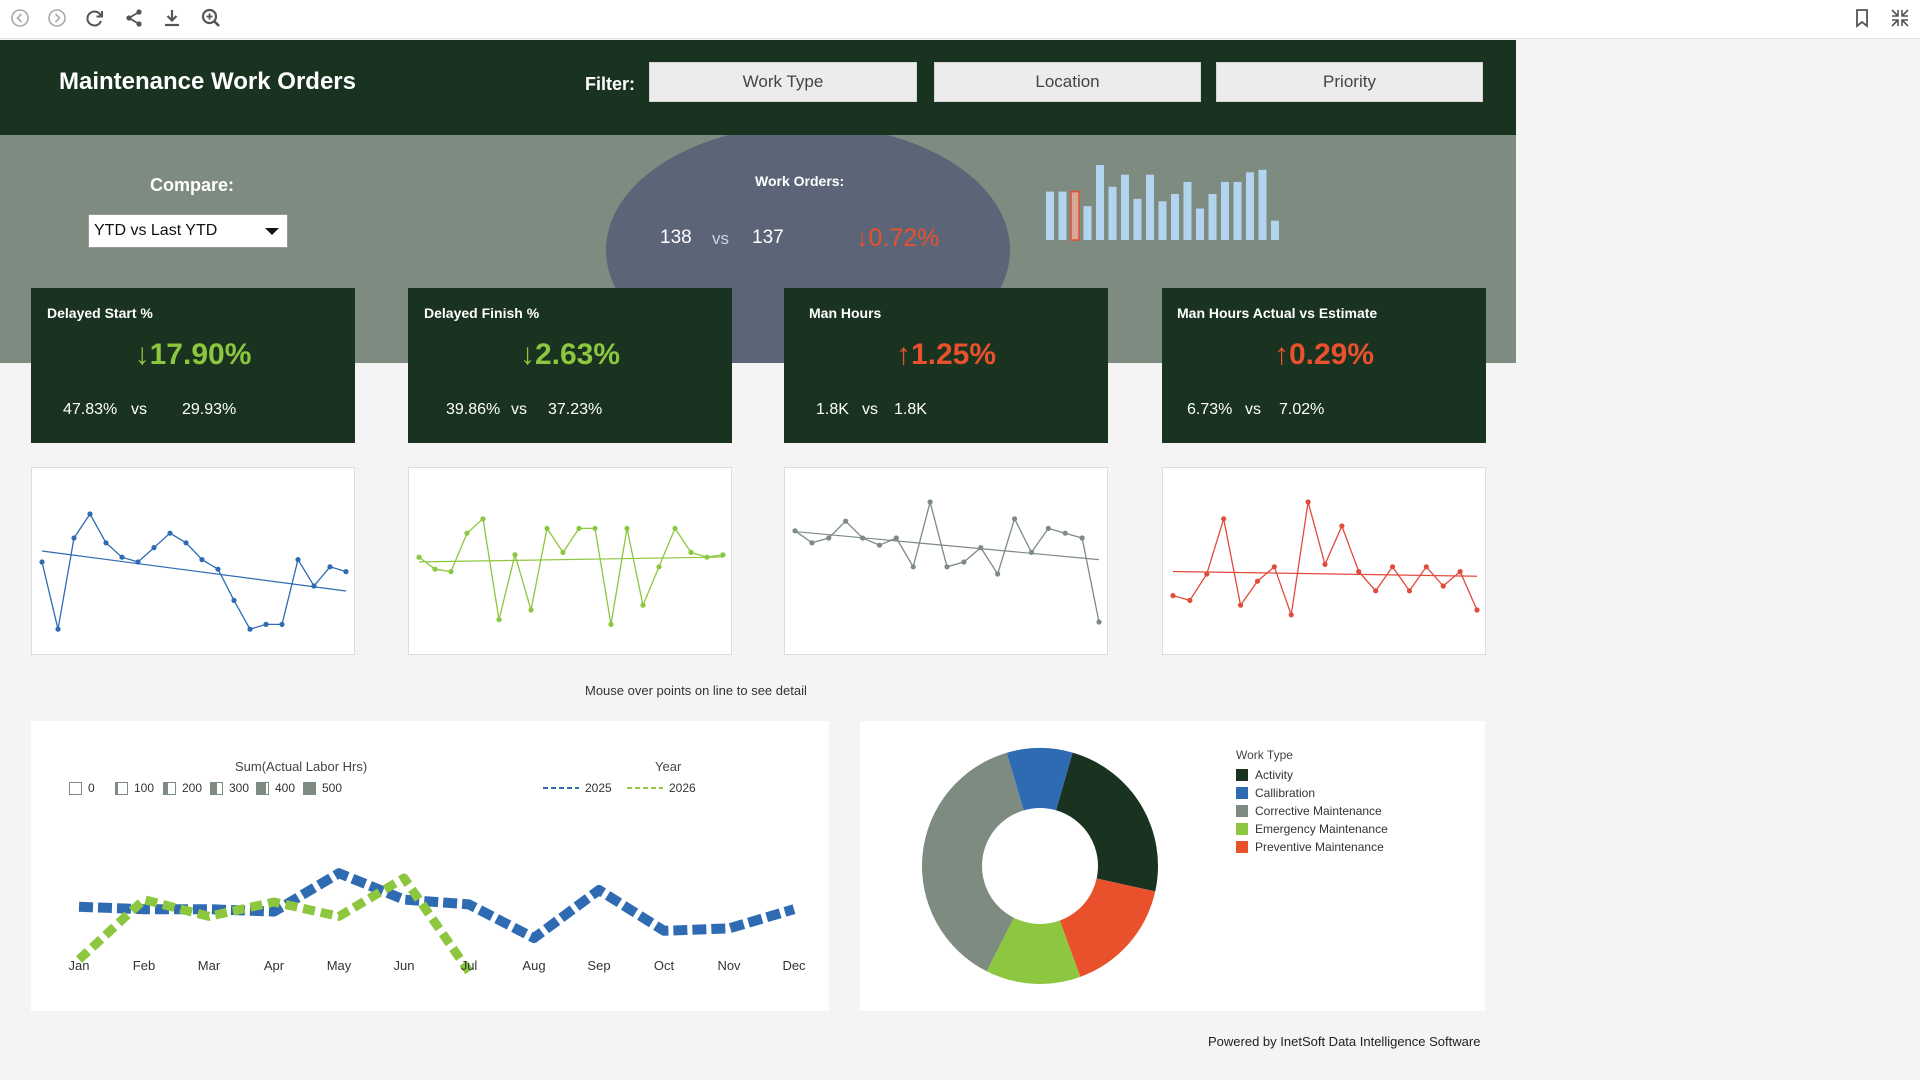  Describe the element at coordinates (661, 788) in the screenshot. I see `series-legend-2026: 2026` at that location.